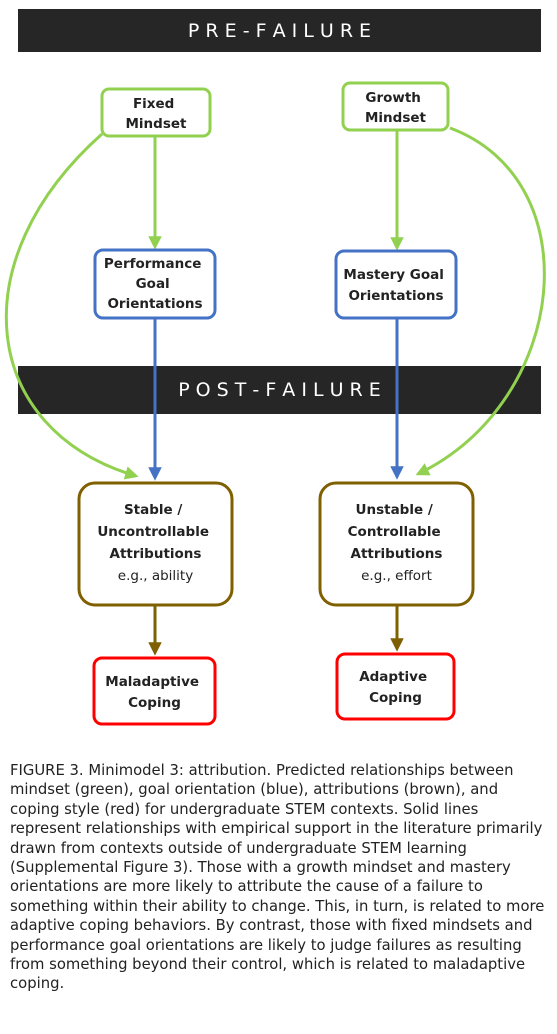  What do you see at coordinates (397, 554) in the screenshot?
I see `unstable-attributions-line-3: Attributions` at bounding box center [397, 554].